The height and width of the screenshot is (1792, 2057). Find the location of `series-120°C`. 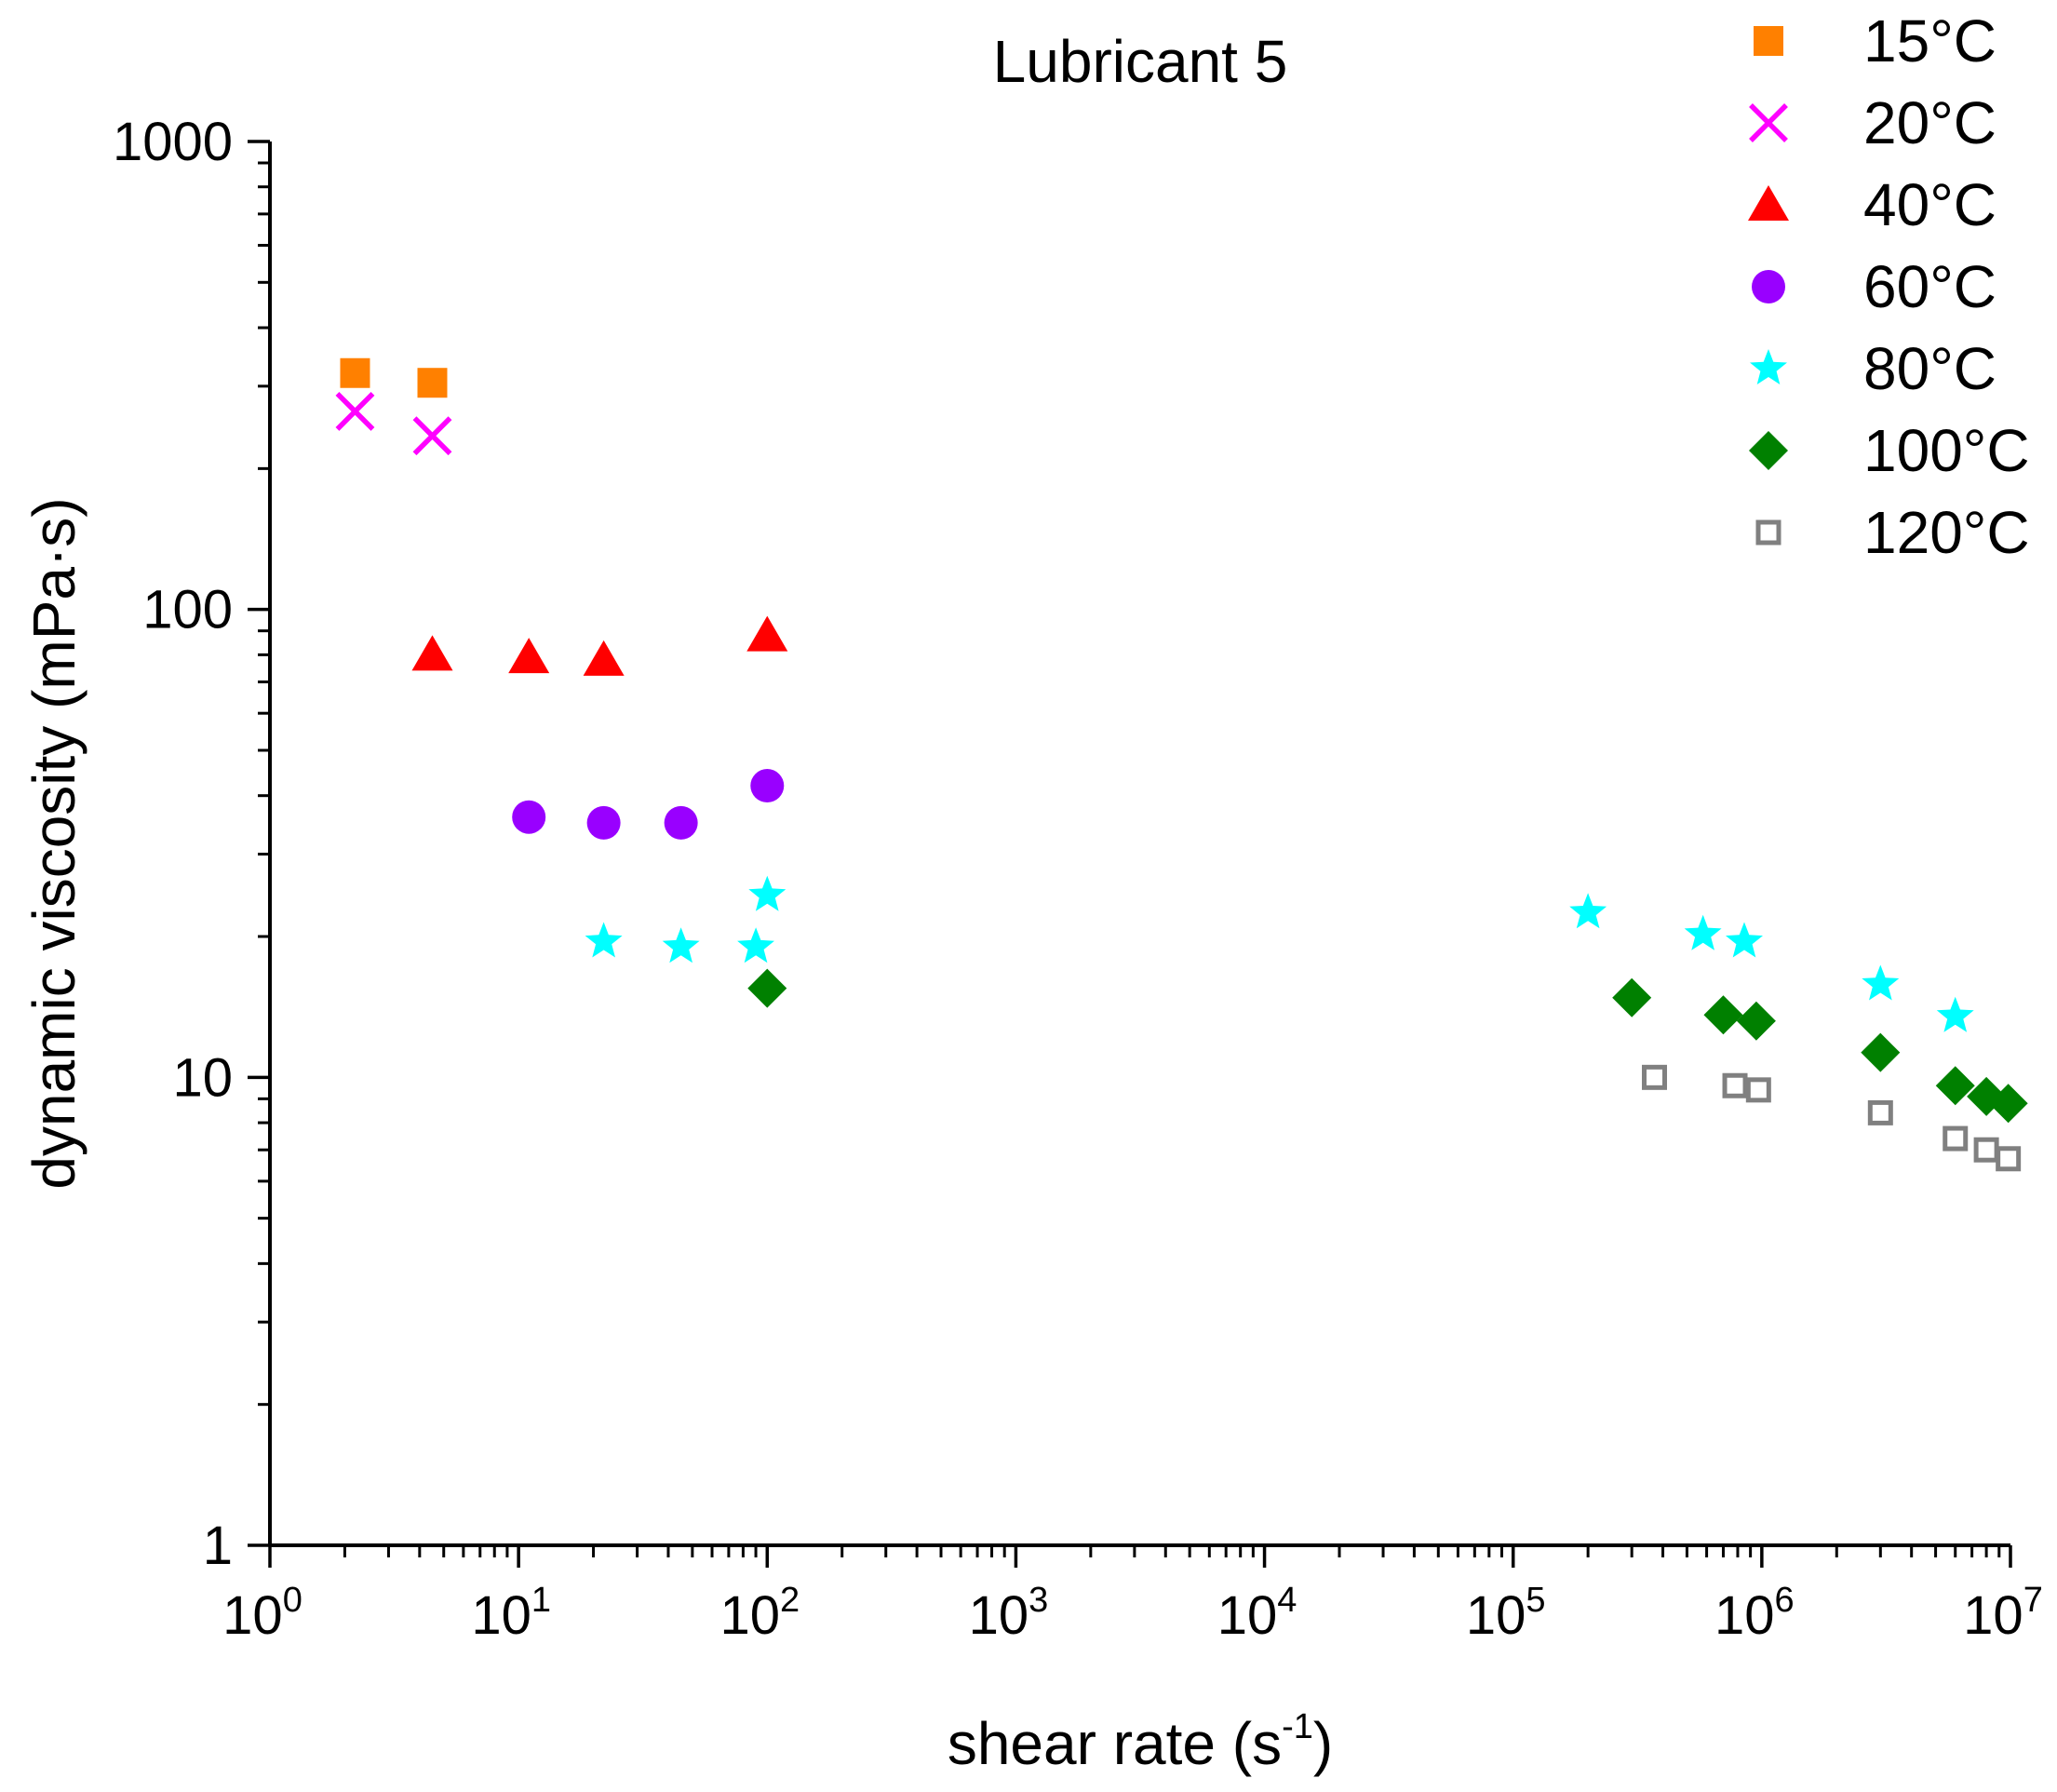

series-120°C is located at coordinates (1832, 1118).